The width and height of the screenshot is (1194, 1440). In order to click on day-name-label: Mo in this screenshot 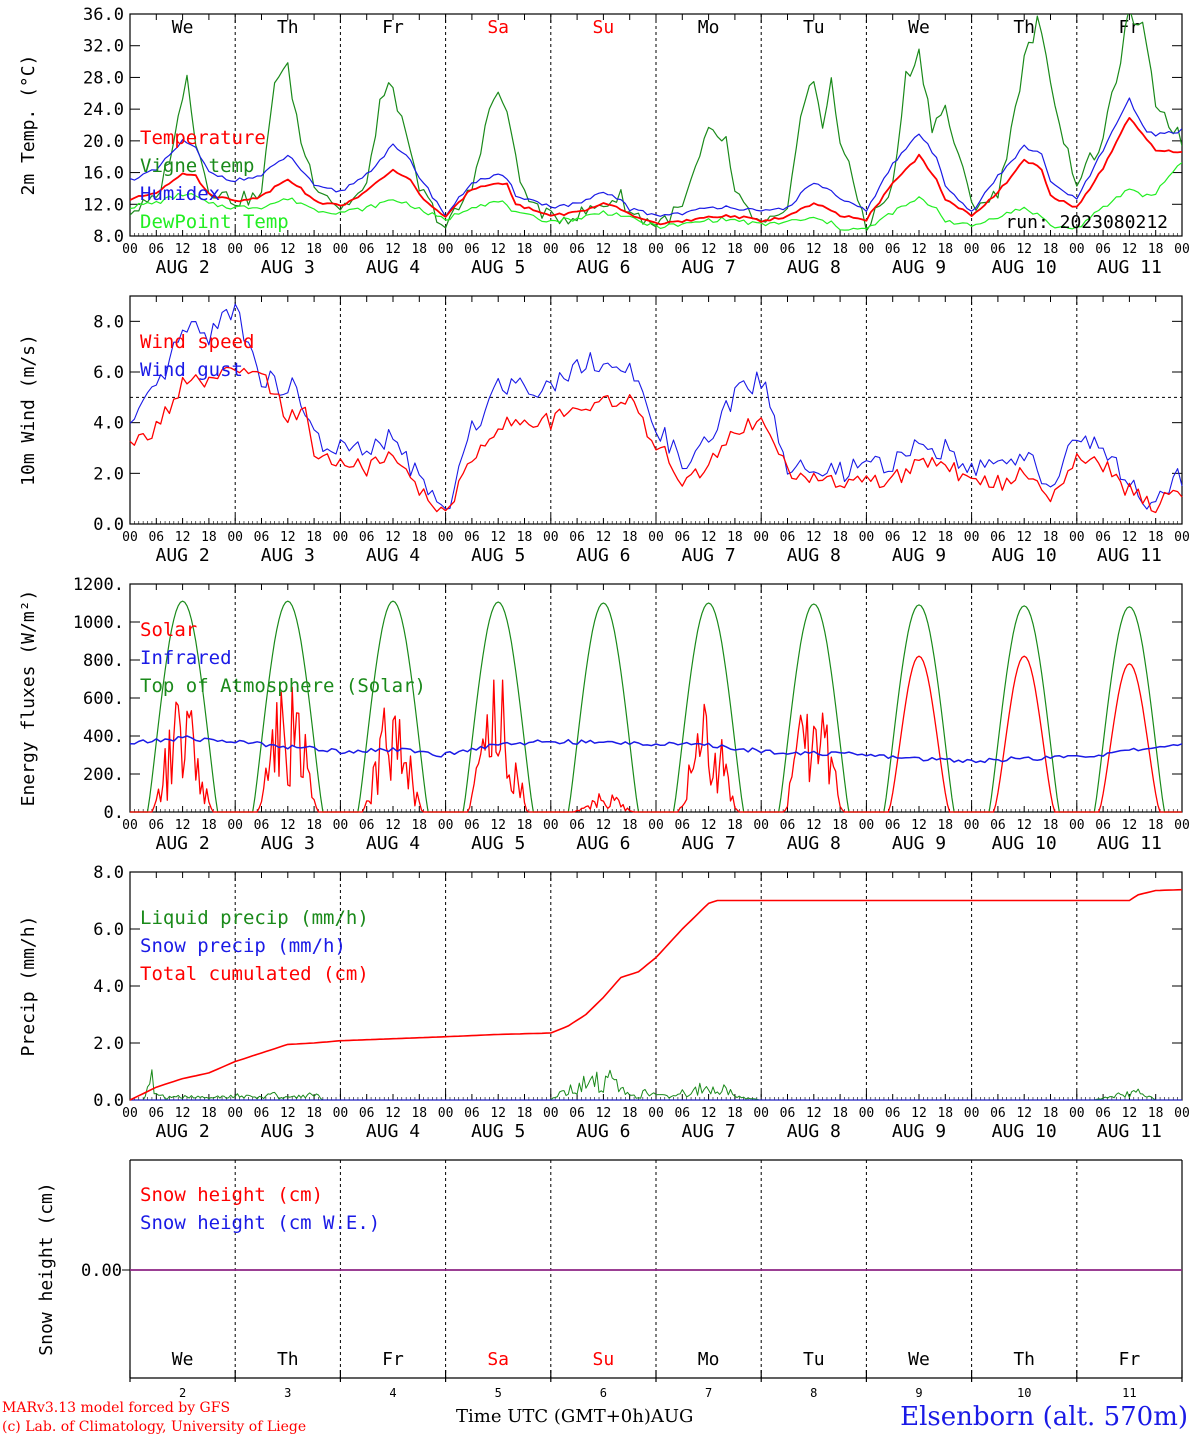, I will do `click(709, 1359)`.